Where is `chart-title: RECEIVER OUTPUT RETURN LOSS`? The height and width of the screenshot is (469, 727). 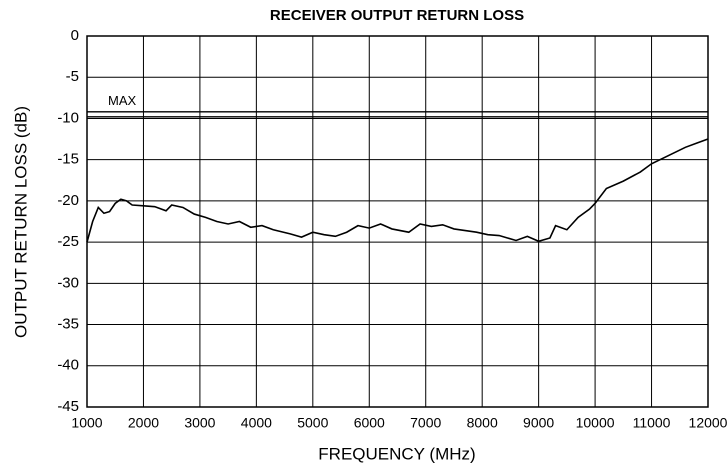
chart-title: RECEIVER OUTPUT RETURN LOSS is located at coordinates (397, 15).